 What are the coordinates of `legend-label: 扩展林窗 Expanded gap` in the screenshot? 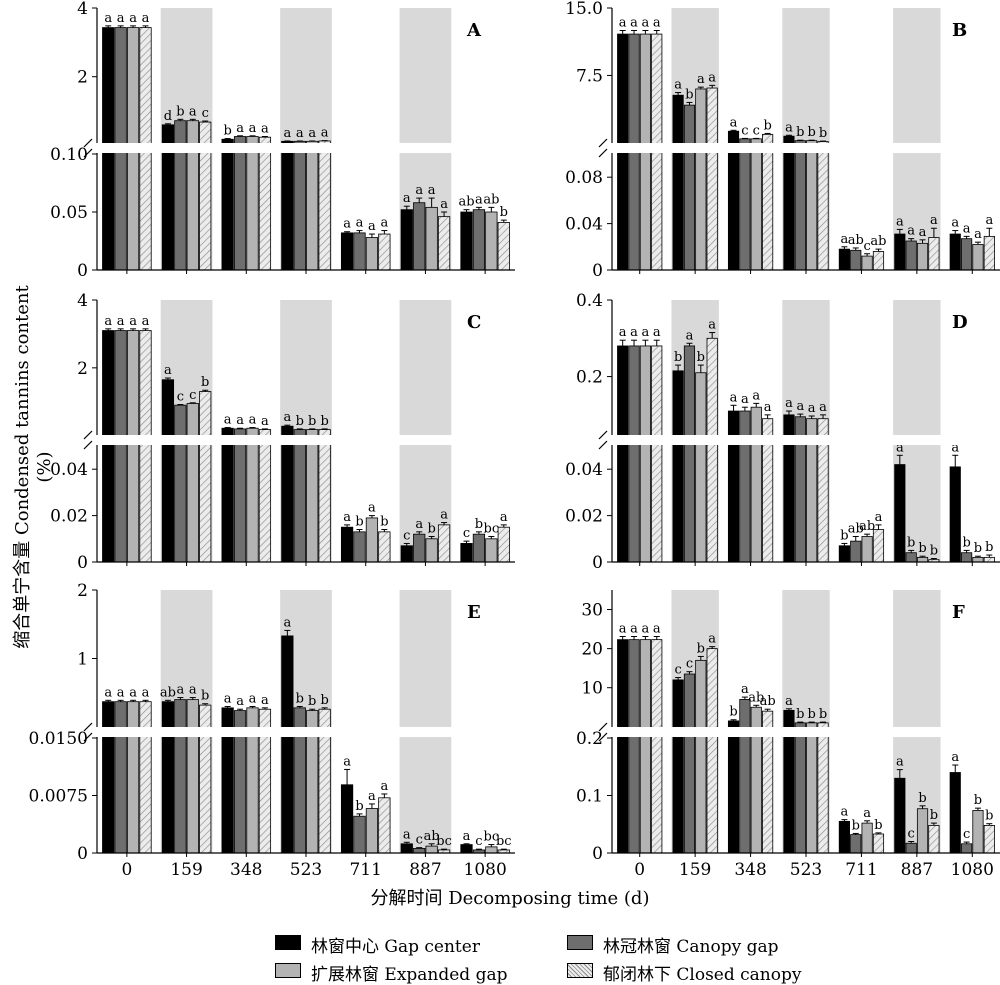 It's located at (409, 975).